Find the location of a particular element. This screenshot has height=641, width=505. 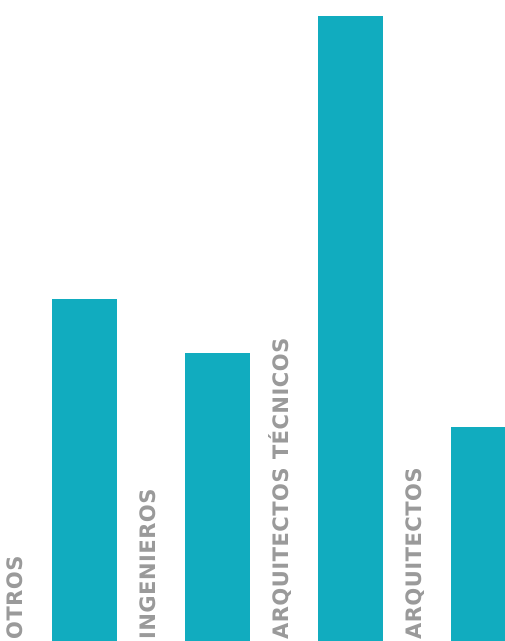

category-label: ARQUITECTOS is located at coordinates (414, 553).